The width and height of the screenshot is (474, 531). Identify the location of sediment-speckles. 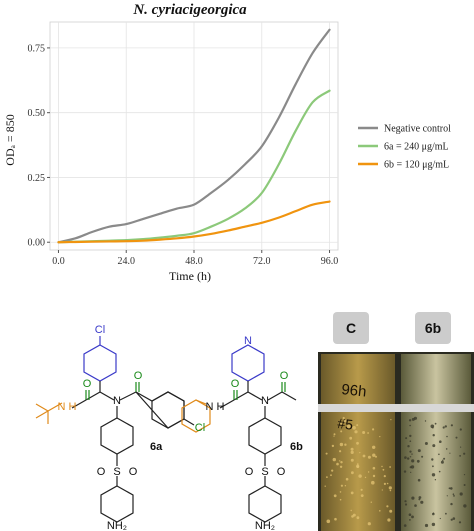
(395, 472).